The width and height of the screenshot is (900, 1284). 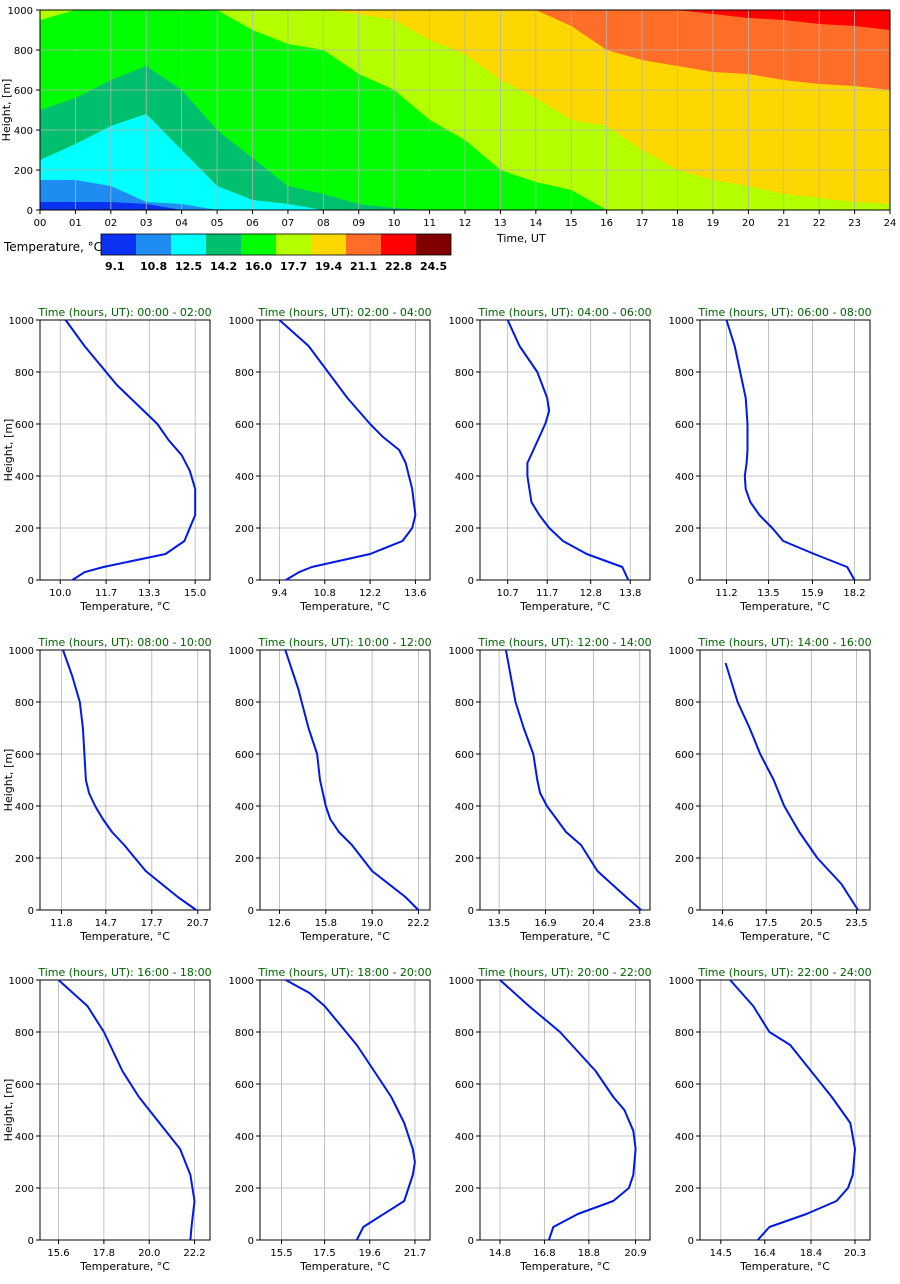 I want to click on heatmap-x-tick-label: 01, so click(x=75, y=223).